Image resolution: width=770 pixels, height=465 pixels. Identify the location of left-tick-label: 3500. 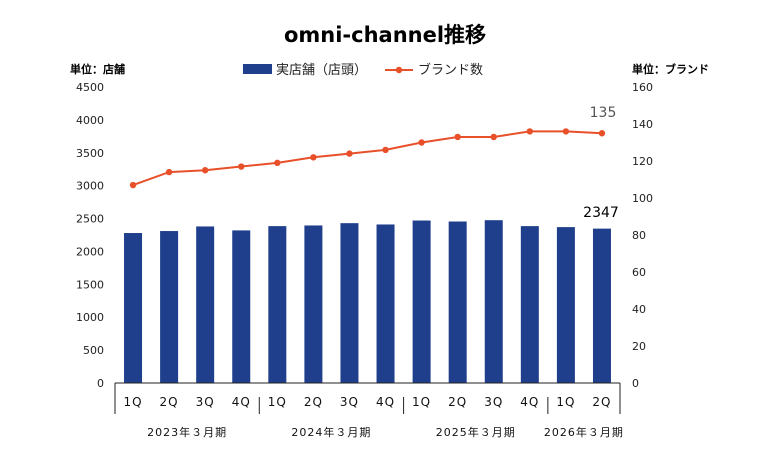
(90, 153).